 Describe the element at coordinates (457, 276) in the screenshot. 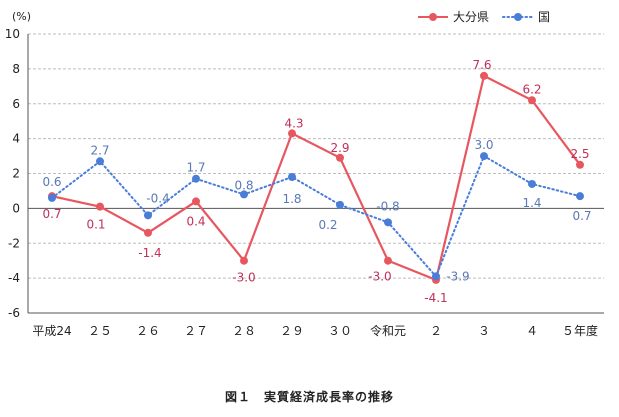

I see `data-label: -3.9` at that location.